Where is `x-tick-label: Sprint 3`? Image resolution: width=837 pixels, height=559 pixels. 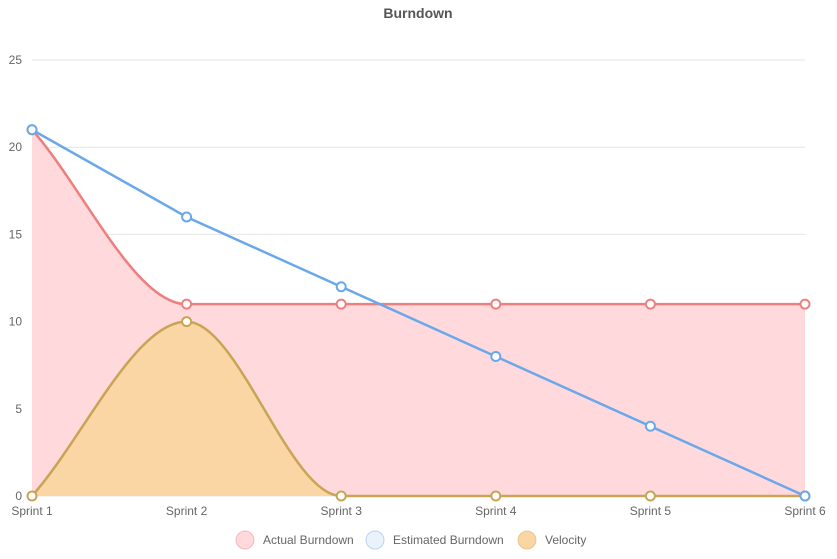
x-tick-label: Sprint 3 is located at coordinates (342, 511).